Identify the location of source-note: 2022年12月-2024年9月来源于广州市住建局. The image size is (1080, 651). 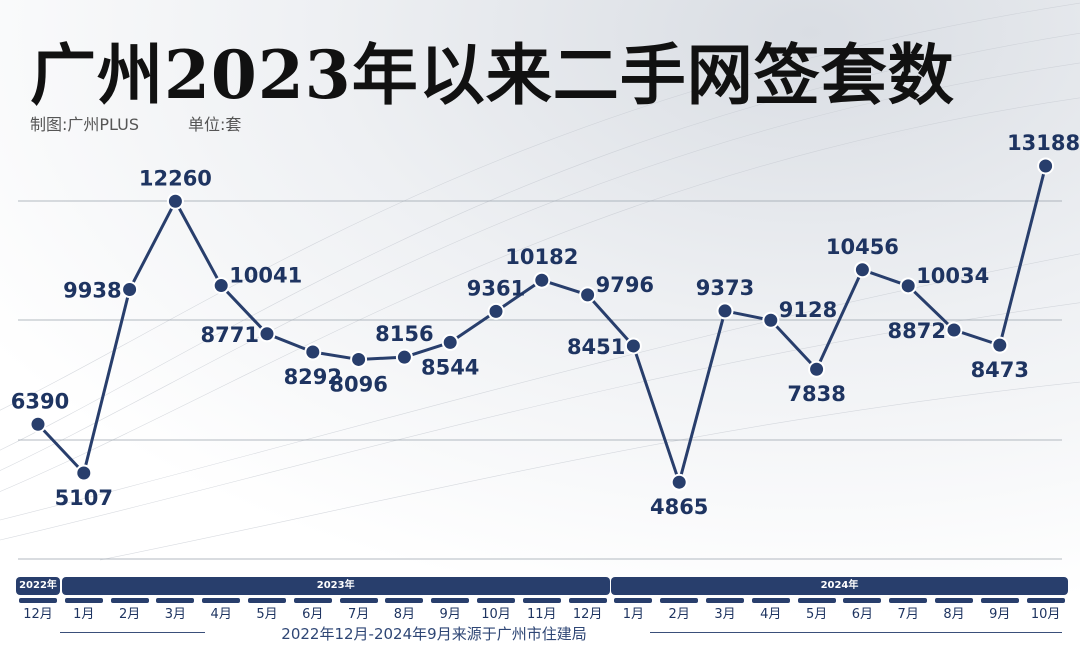
(434, 634).